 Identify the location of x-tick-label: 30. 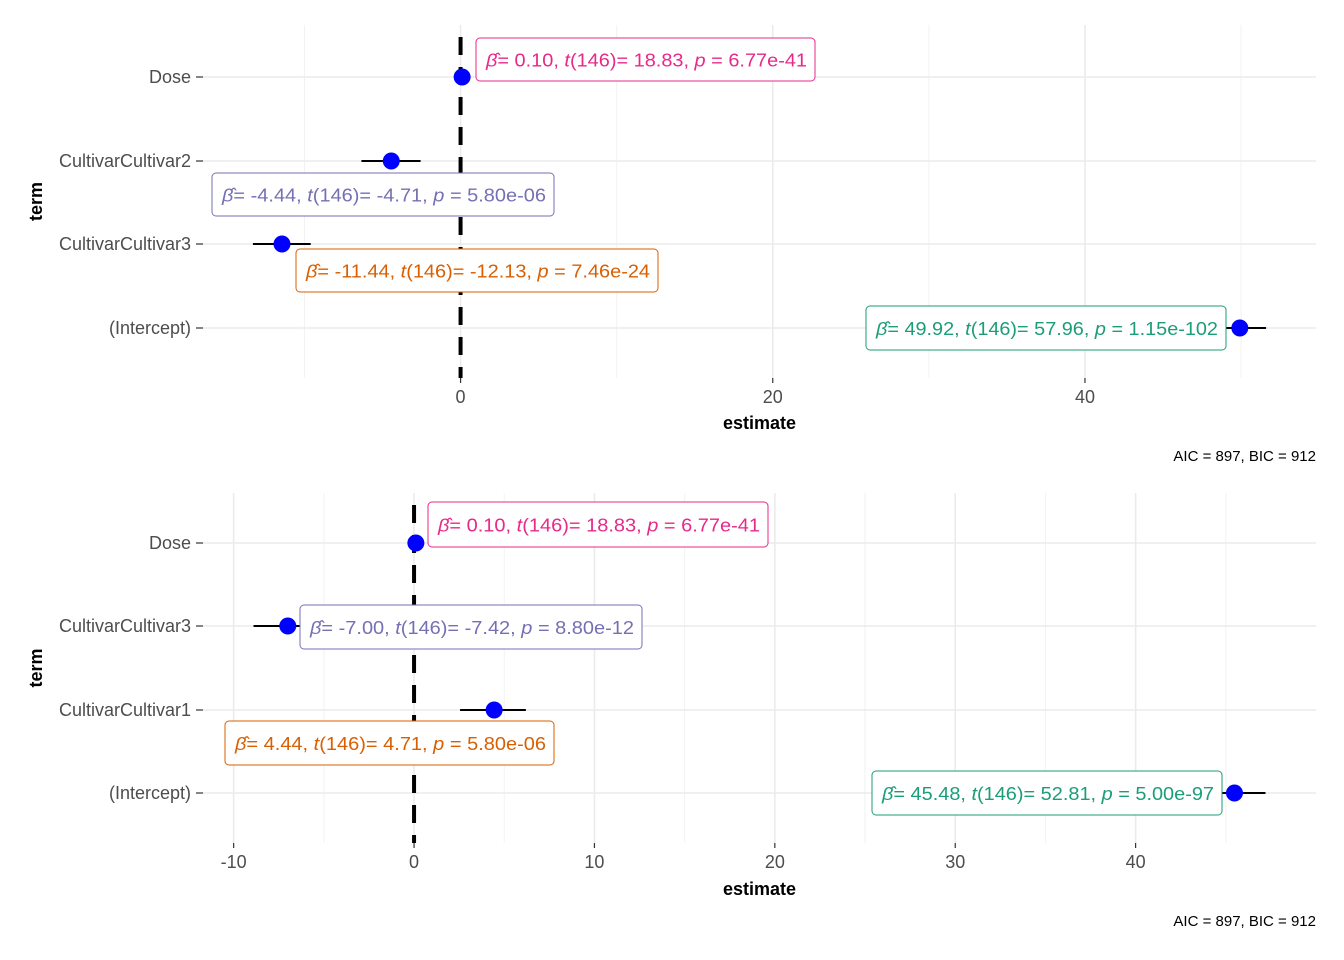
(955, 862).